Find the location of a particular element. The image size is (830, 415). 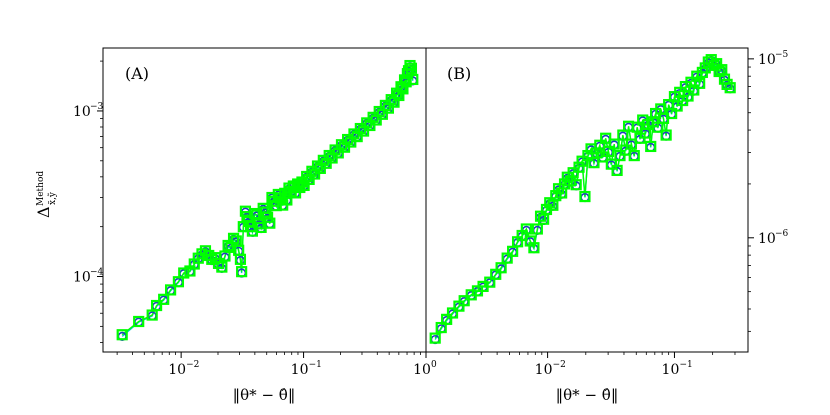

panel-b-xtick-exponent: −2 is located at coordinates (559, 365).